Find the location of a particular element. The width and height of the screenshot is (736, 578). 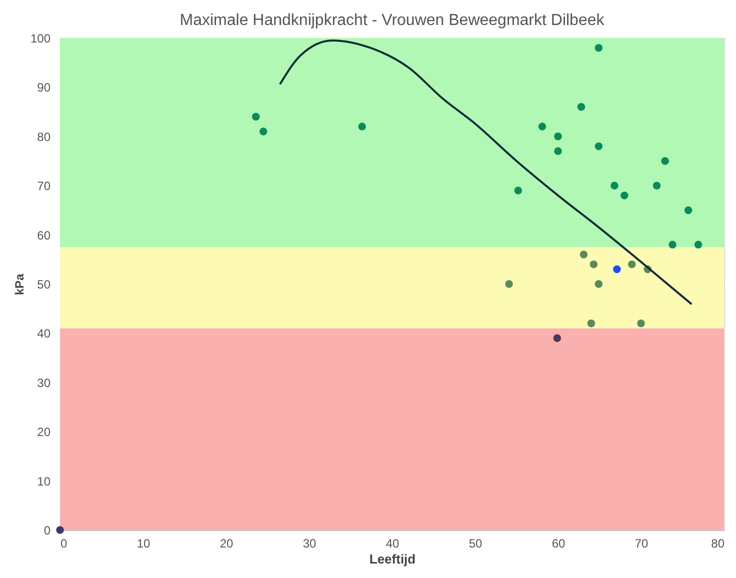

y-tick-label: 70 is located at coordinates (44, 186).